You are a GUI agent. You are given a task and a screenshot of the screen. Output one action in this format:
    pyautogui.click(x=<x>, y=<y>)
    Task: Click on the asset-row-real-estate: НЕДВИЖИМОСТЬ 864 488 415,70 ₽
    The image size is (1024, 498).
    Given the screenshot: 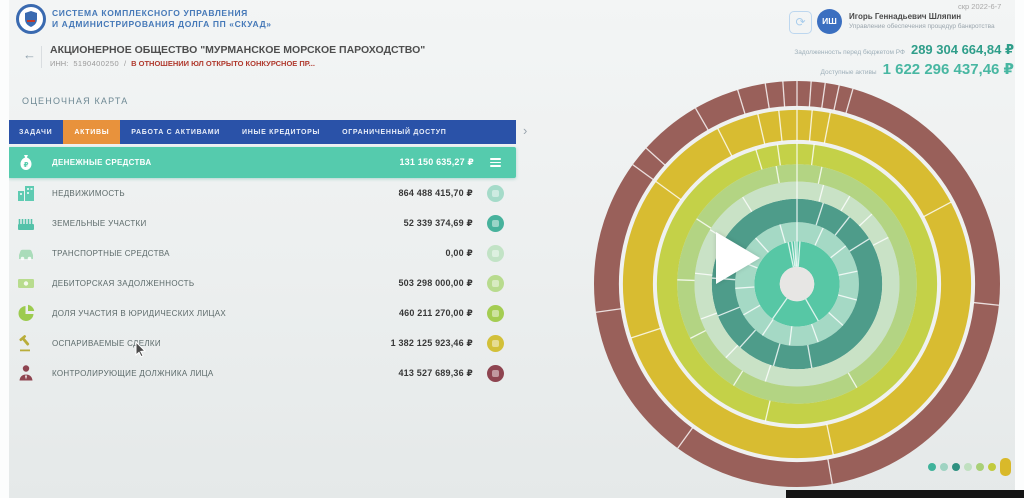 What is the action you would take?
    pyautogui.click(x=262, y=193)
    